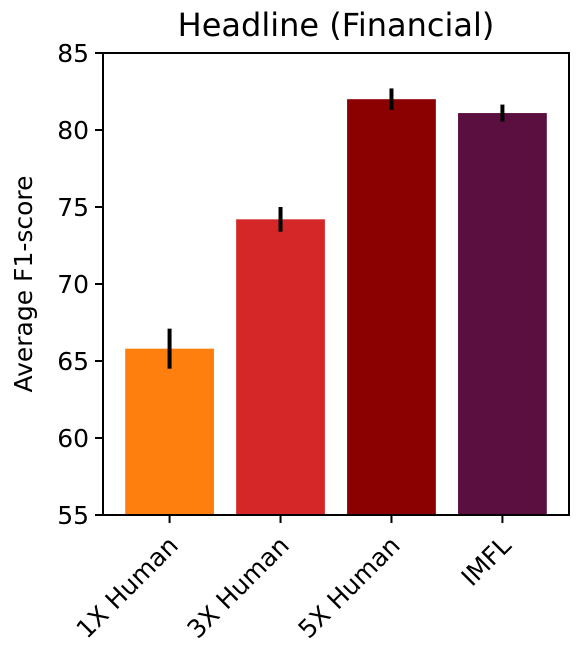  I want to click on chart-title: Headline (Financial), so click(336, 25).